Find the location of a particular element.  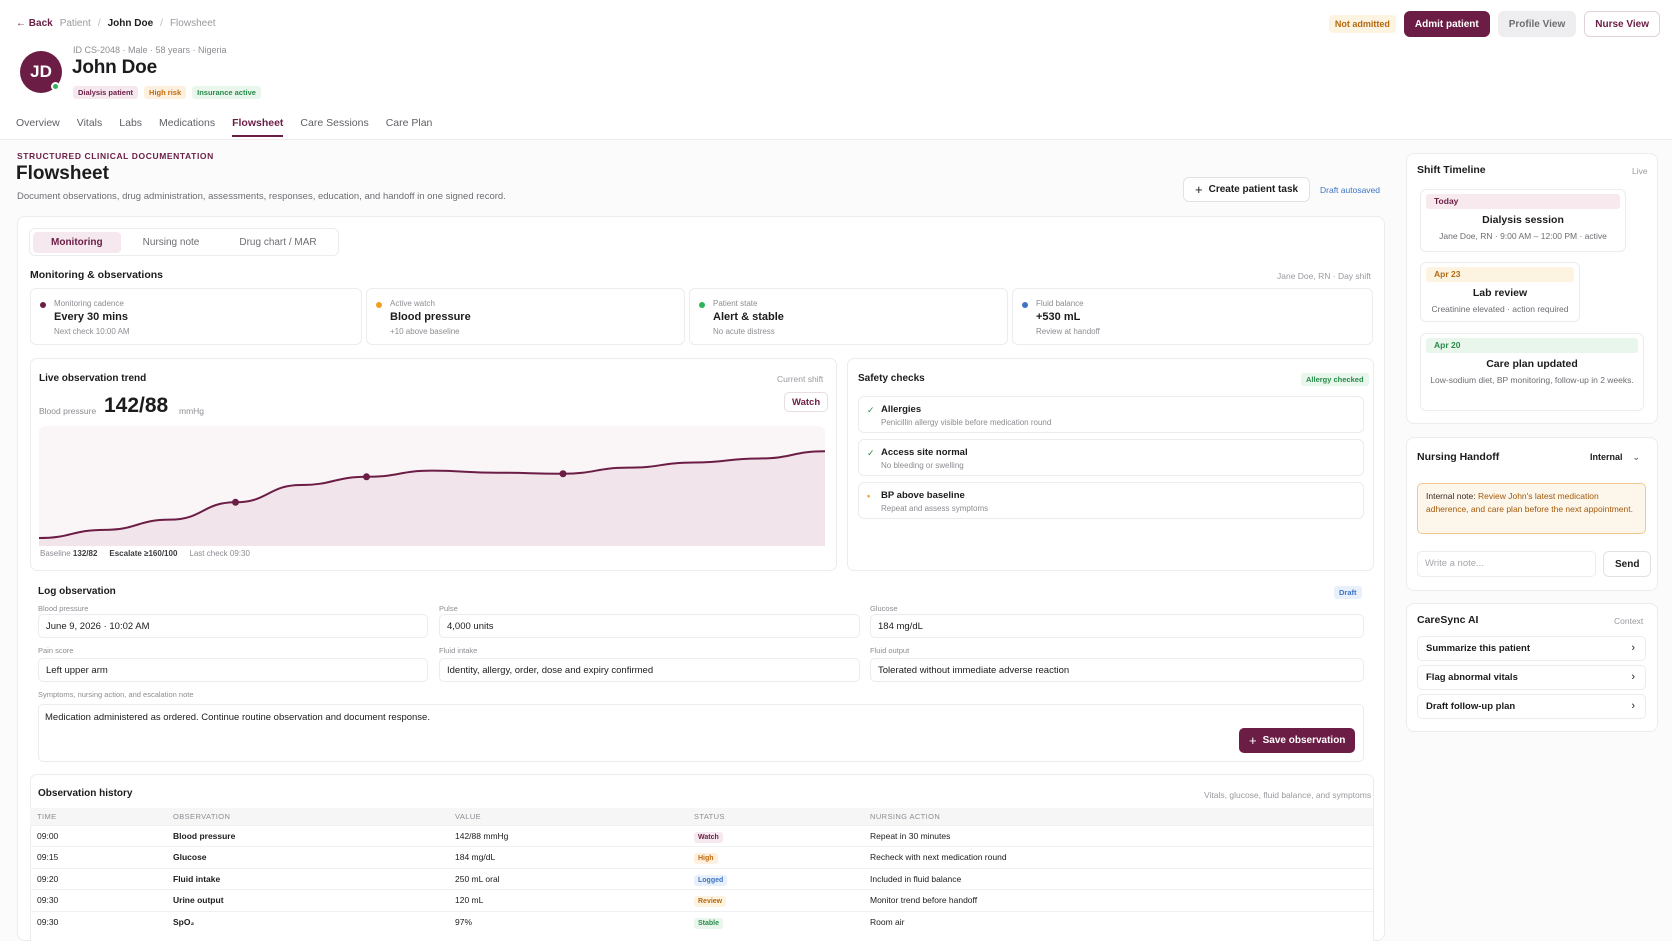

admit-patient-button: Admit patient is located at coordinates (1446, 24).